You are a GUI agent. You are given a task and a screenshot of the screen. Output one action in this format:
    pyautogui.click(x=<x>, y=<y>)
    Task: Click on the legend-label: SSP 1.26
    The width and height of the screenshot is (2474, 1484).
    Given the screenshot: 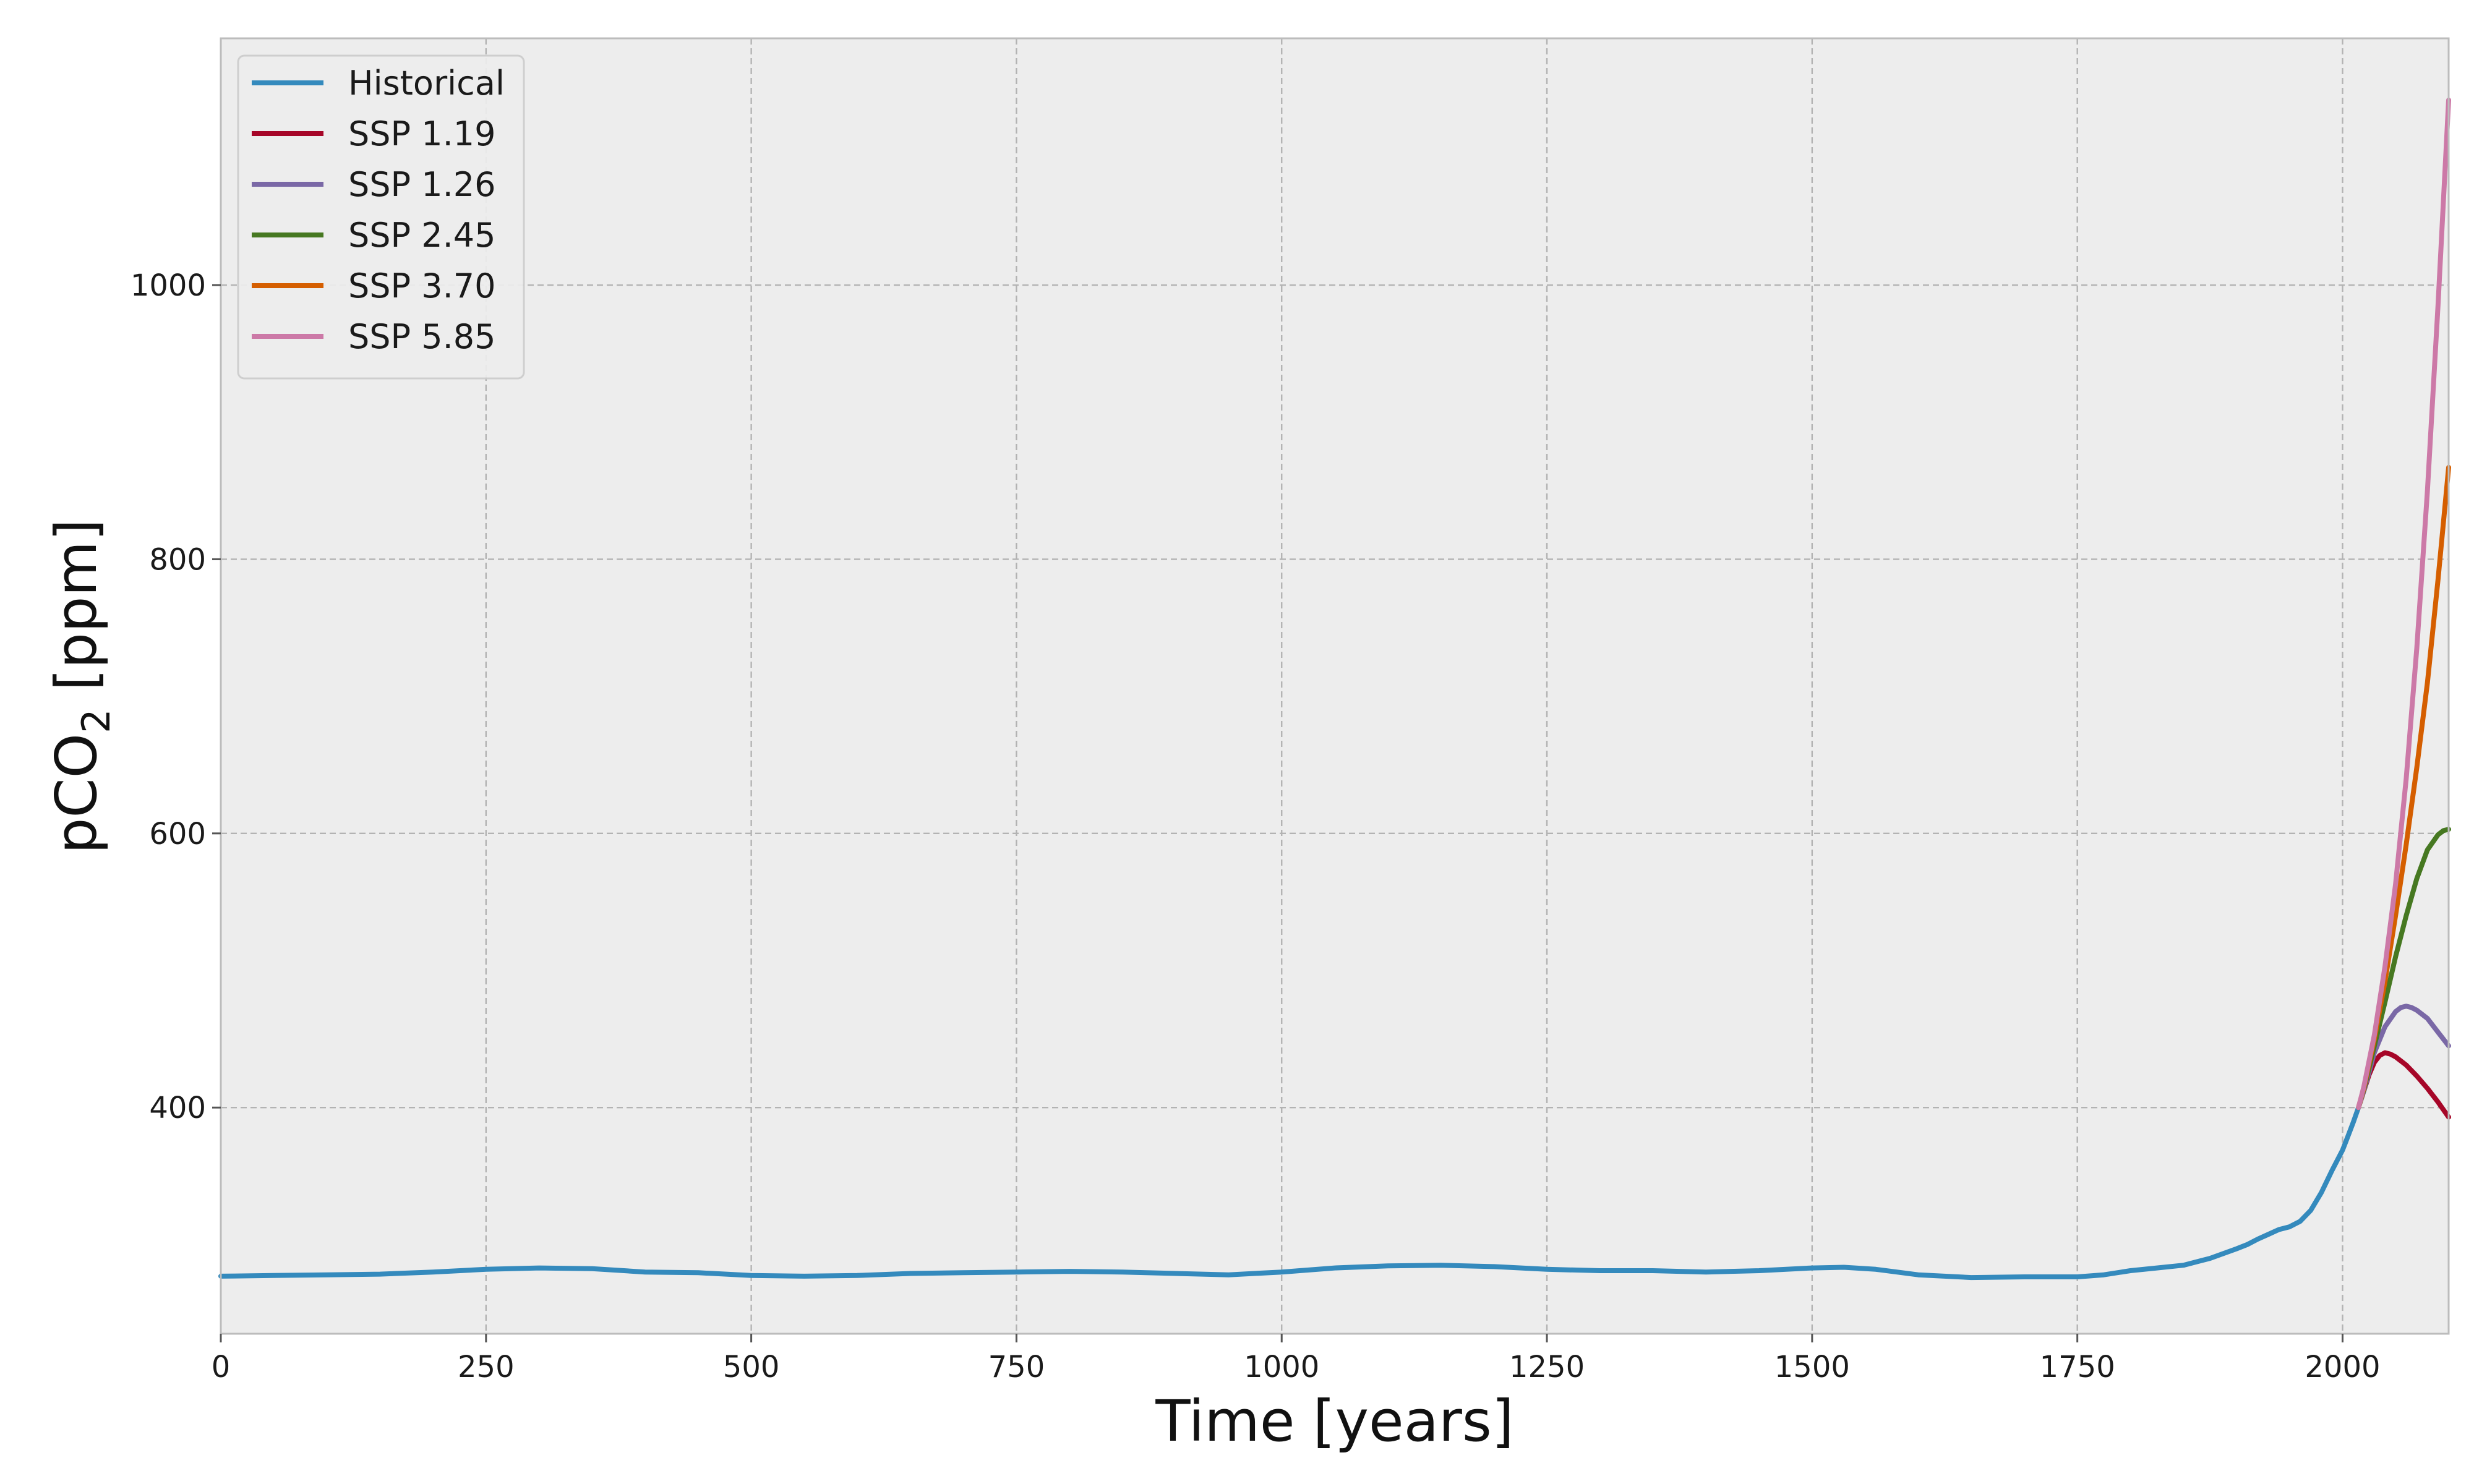 What is the action you would take?
    pyautogui.click(x=422, y=184)
    